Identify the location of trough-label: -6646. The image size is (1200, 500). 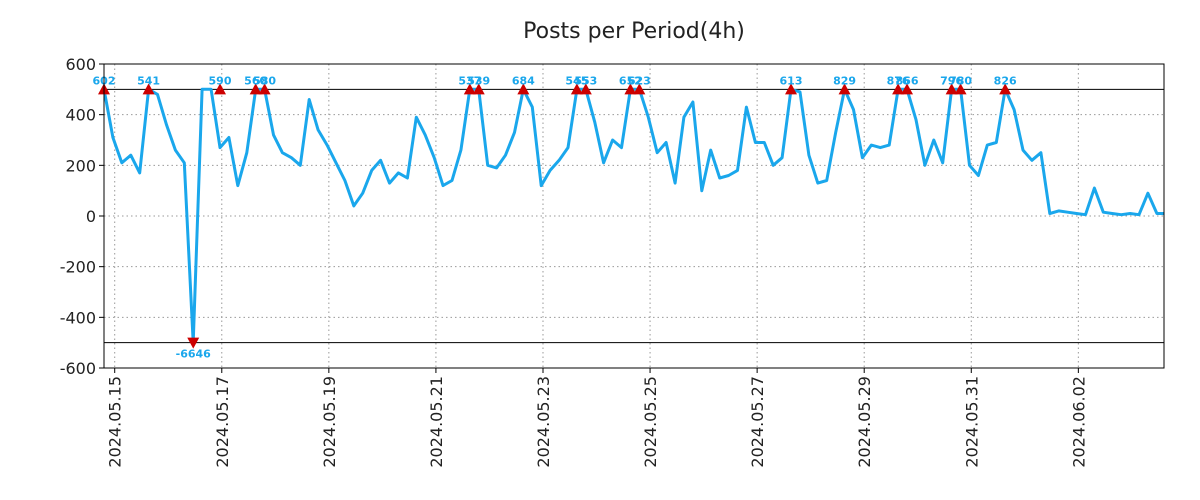
(194, 354).